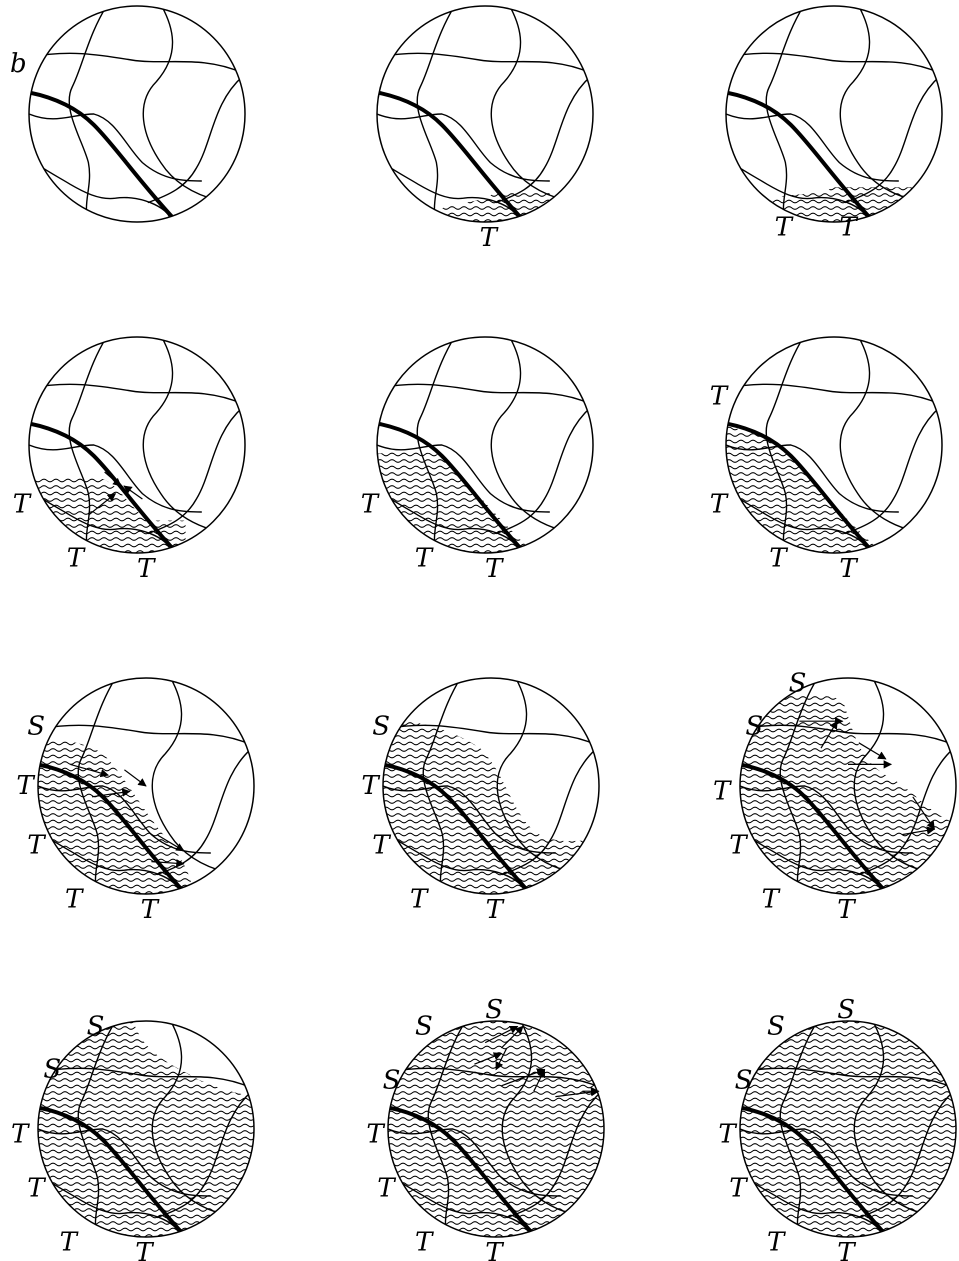 Image resolution: width=959 pixels, height=1261 pixels. Describe the element at coordinates (18, 64) in the screenshot. I see `panel-label-b: b` at that location.